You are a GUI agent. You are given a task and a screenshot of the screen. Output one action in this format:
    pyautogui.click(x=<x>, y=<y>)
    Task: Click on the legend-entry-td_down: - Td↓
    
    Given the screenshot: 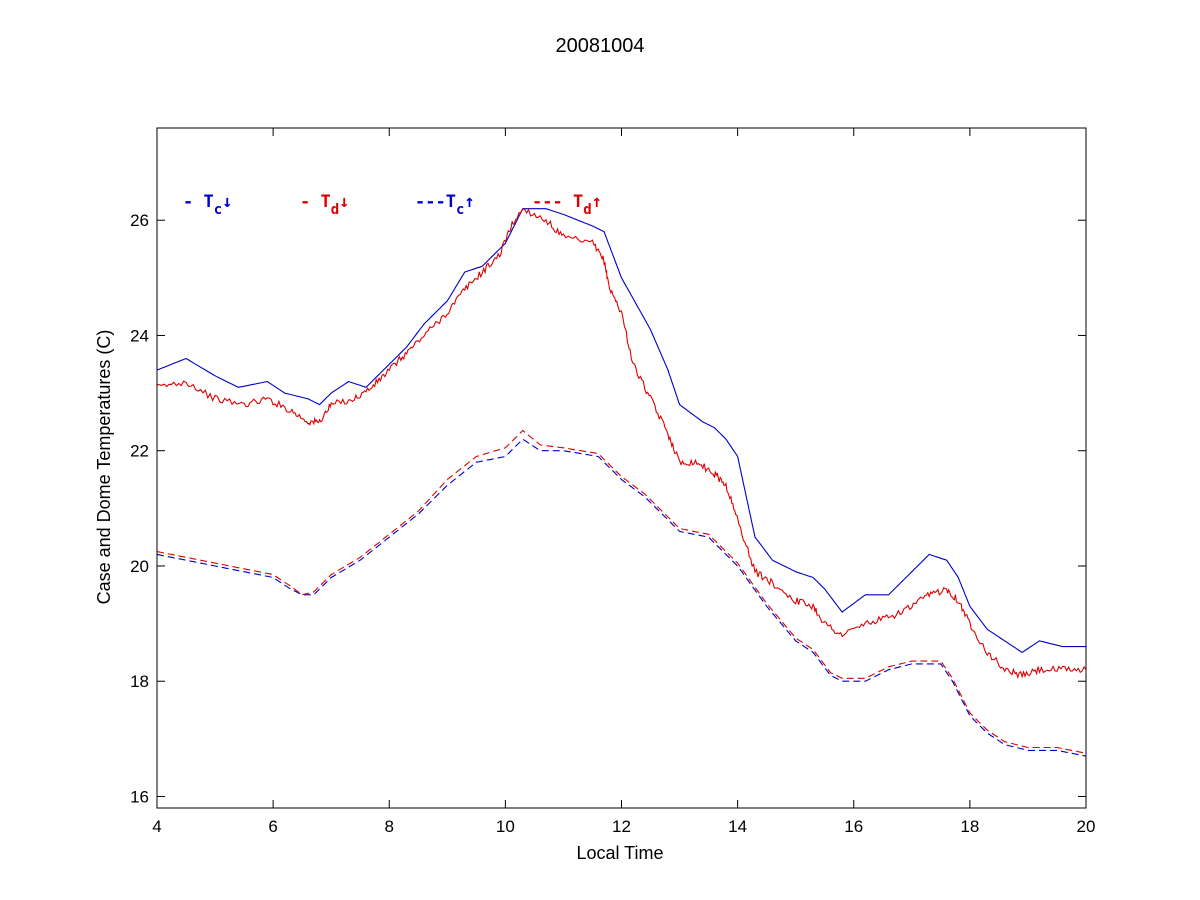 What is the action you would take?
    pyautogui.click(x=324, y=205)
    